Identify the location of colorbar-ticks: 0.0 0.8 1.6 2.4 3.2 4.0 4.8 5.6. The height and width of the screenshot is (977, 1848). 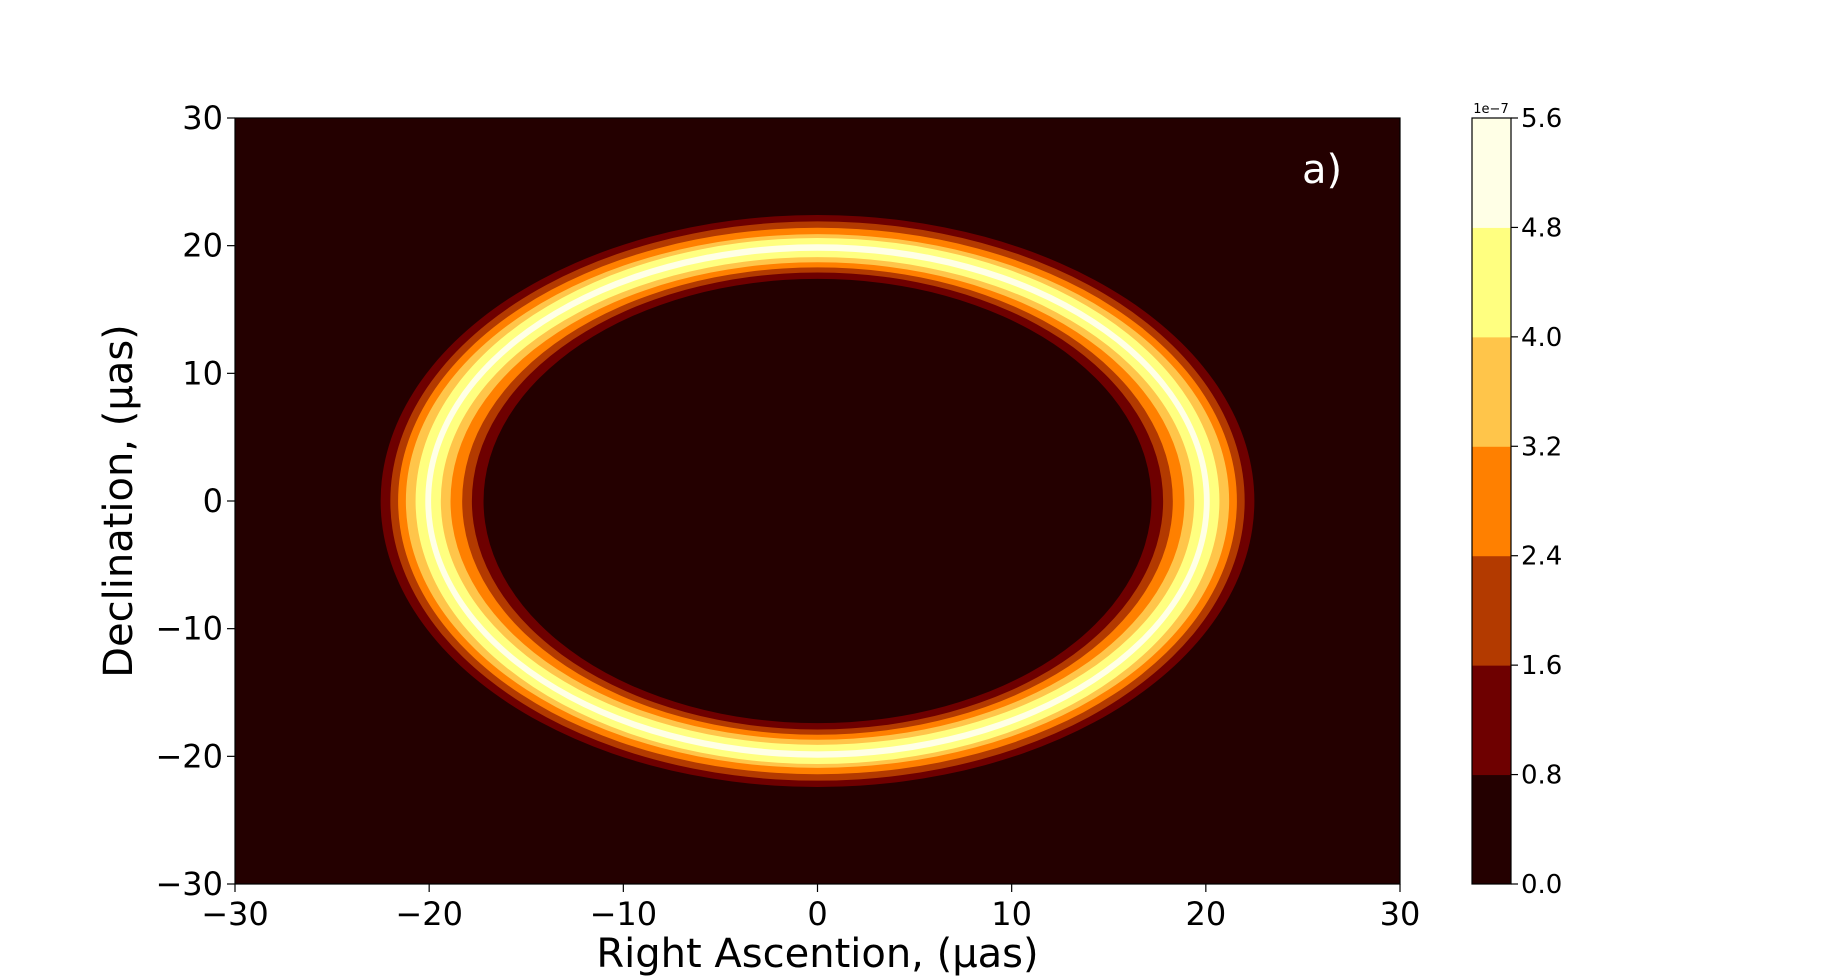
(1536, 502).